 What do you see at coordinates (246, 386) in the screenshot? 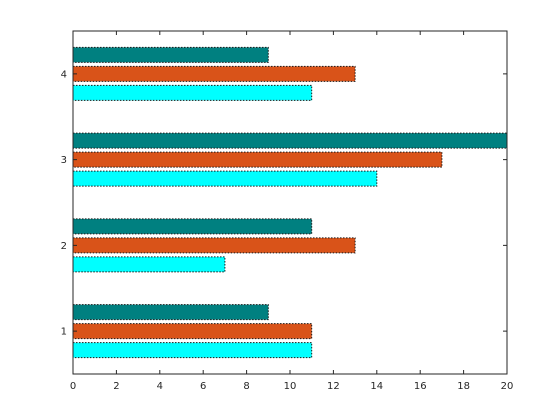
I see `x-tick-label: 8` at bounding box center [246, 386].